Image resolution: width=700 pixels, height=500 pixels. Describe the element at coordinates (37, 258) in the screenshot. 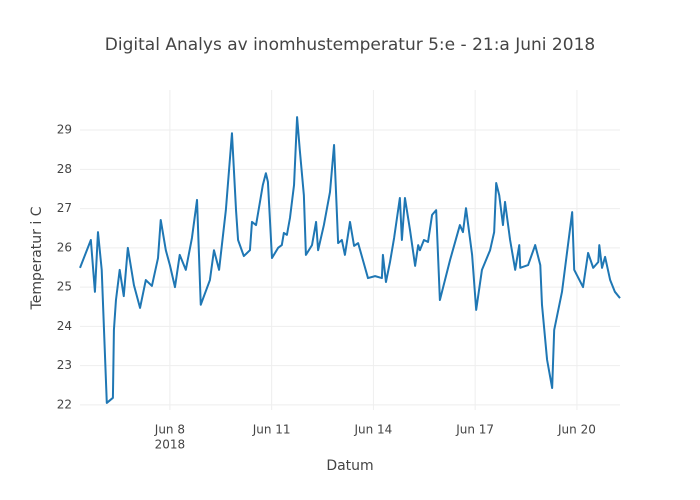

I see `y-axis-title: Temperatur i C` at that location.